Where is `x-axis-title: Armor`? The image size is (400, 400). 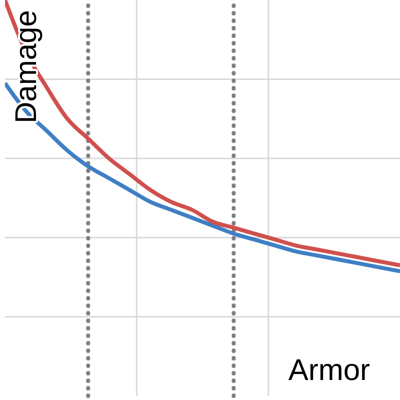 x-axis-title: Armor is located at coordinates (329, 370).